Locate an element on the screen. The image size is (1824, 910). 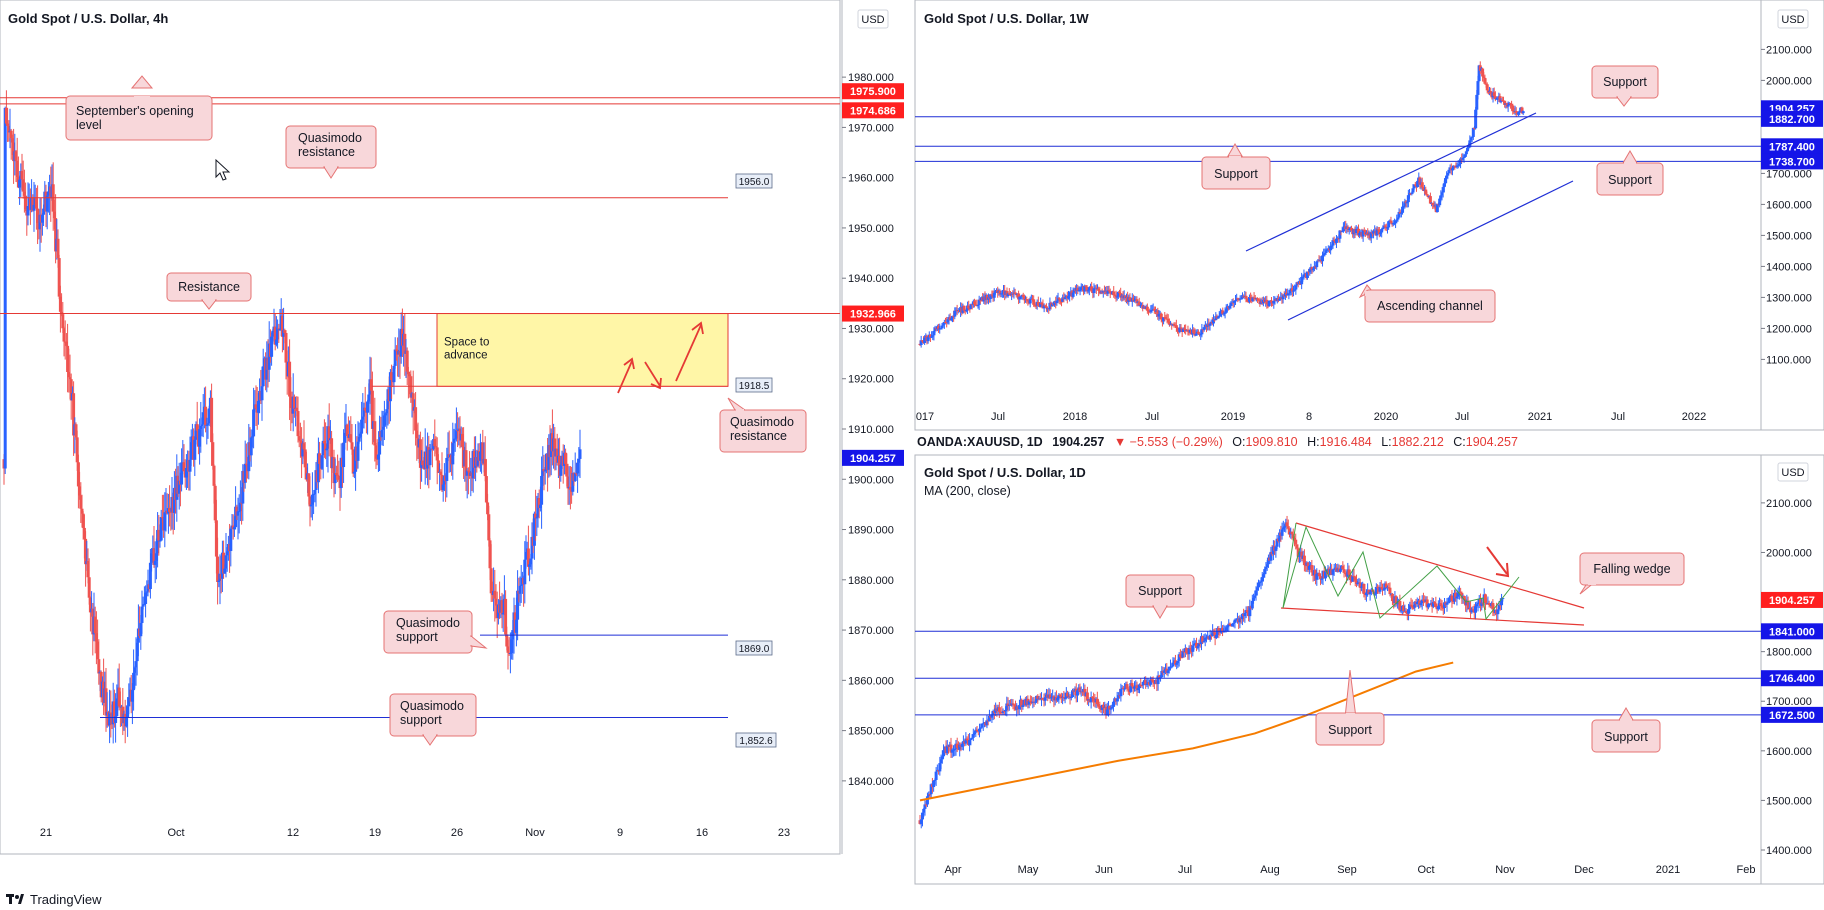
currency-label-4h: USD is located at coordinates (872, 20).